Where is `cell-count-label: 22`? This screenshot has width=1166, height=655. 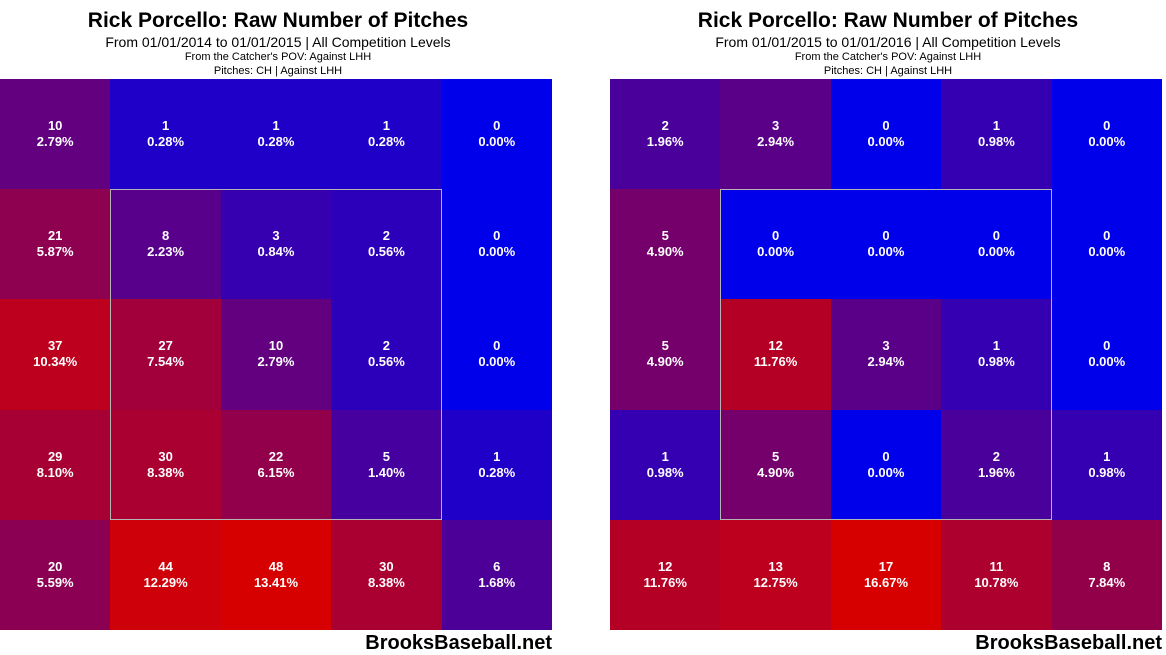 cell-count-label: 22 is located at coordinates (276, 456).